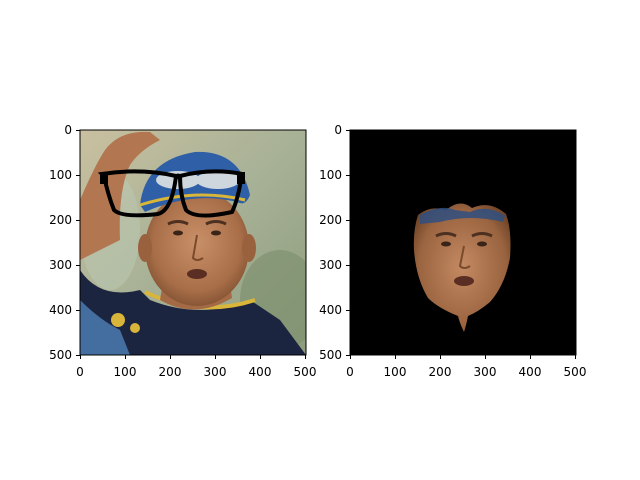 The image size is (640, 480). What do you see at coordinates (60, 310) in the screenshot?
I see `left-ytick-label: 400` at bounding box center [60, 310].